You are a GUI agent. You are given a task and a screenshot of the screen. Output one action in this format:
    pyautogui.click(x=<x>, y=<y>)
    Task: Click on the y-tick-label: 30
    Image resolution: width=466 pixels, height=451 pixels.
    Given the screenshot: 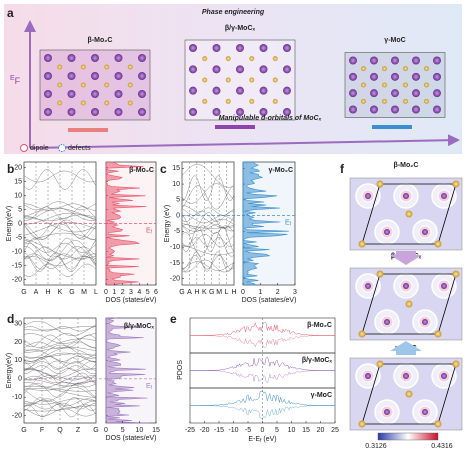 What is the action you would take?
    pyautogui.click(x=18, y=323)
    